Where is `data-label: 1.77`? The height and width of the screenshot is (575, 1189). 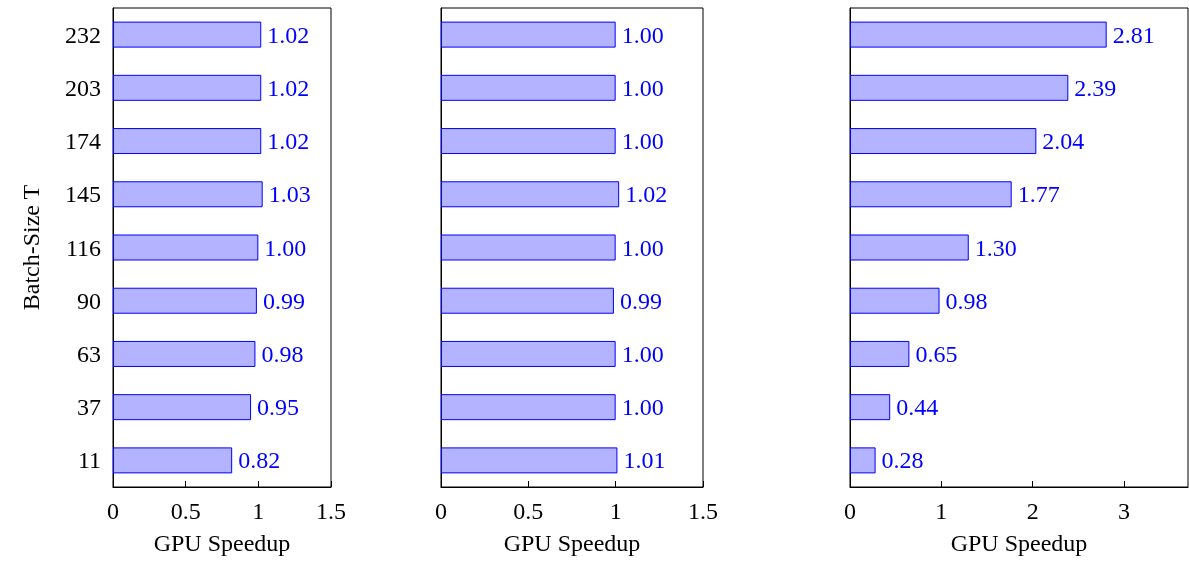 data-label: 1.77 is located at coordinates (1038, 194).